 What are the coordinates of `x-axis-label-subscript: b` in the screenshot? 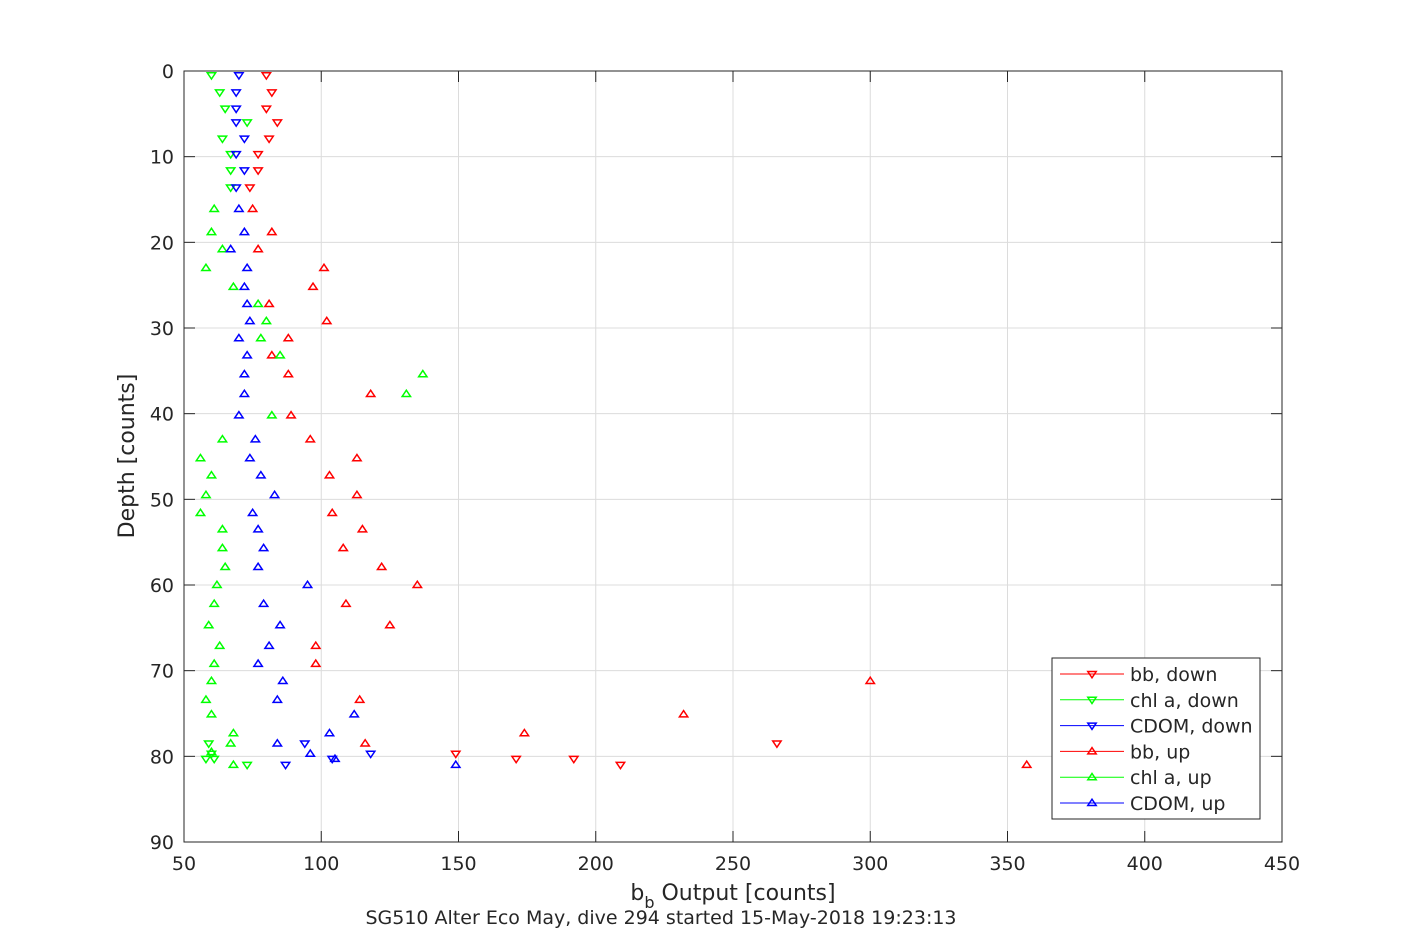 It's located at (649, 902).